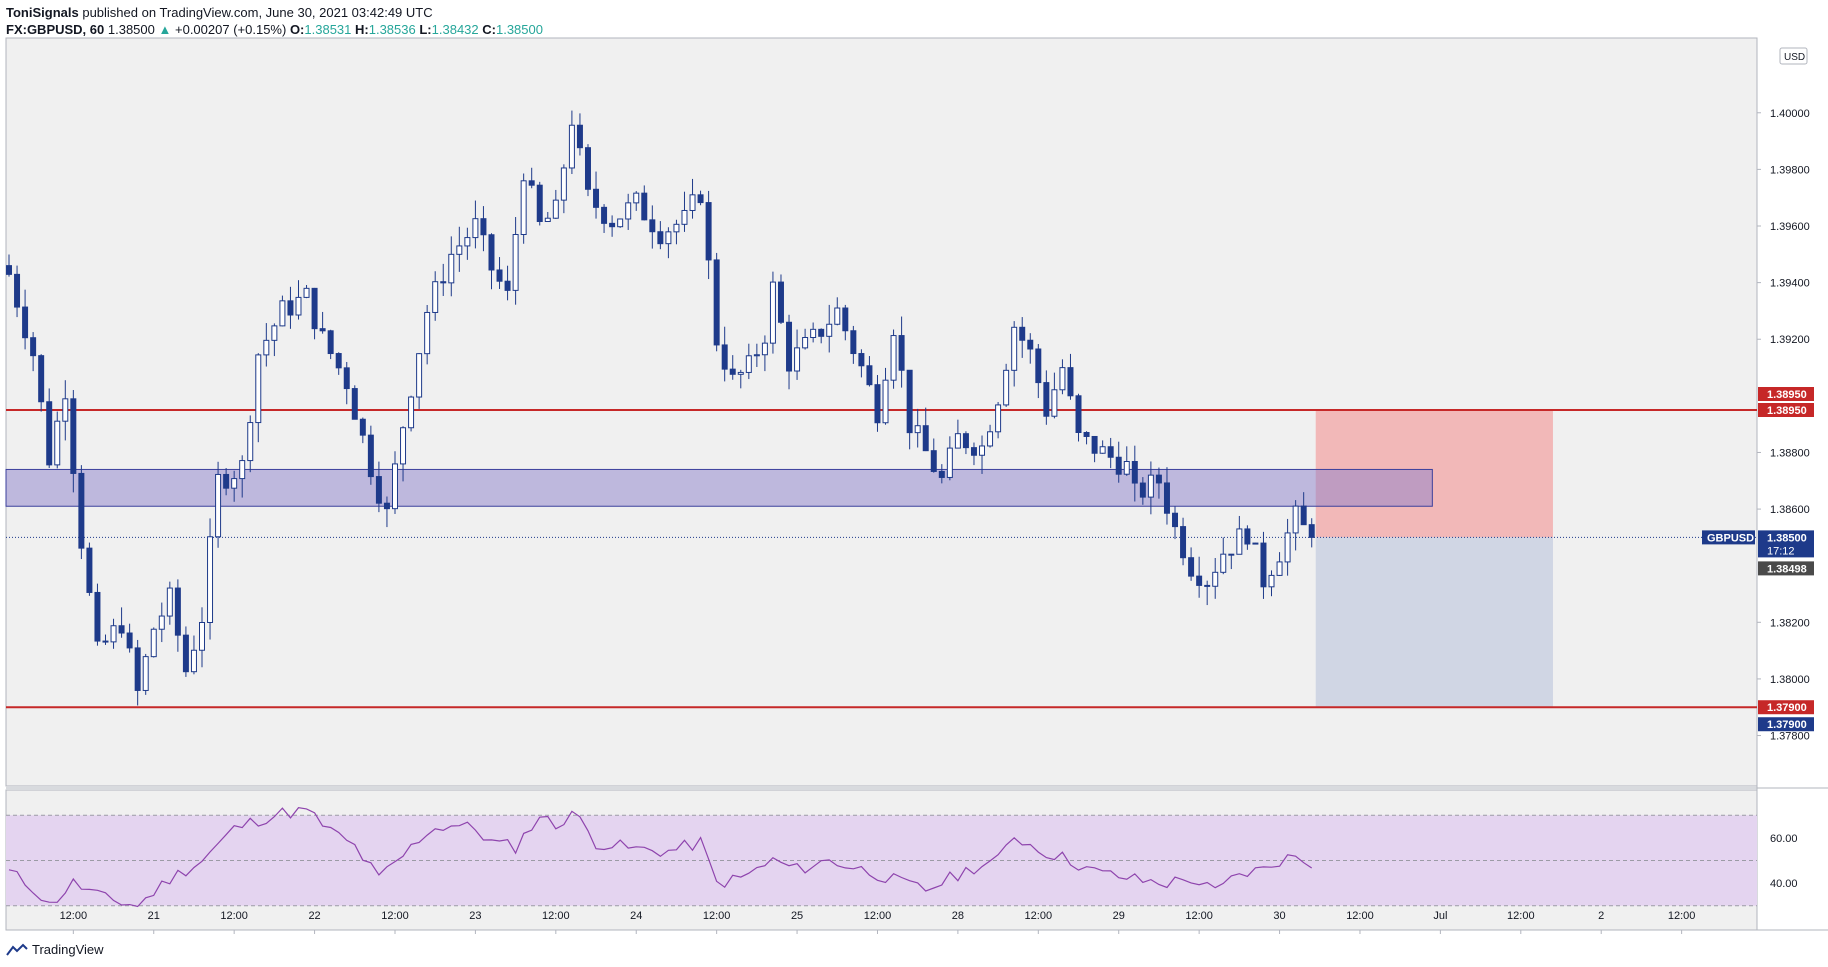 This screenshot has width=1828, height=967. Describe the element at coordinates (42, 12) in the screenshot. I see `author-name: ToniSignals` at that location.